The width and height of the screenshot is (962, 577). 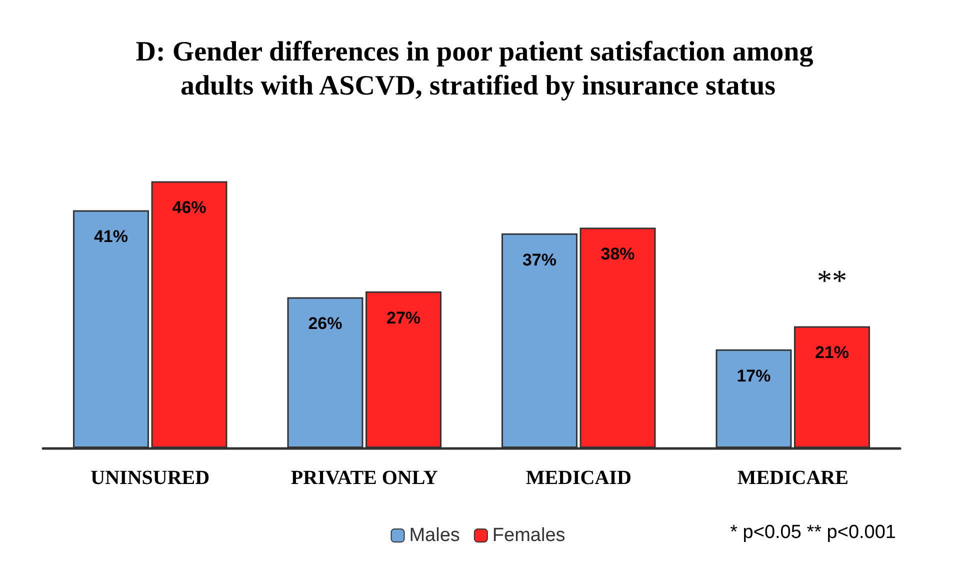 What do you see at coordinates (813, 532) in the screenshot?
I see `text: * p<0.05 ** p<0.001` at bounding box center [813, 532].